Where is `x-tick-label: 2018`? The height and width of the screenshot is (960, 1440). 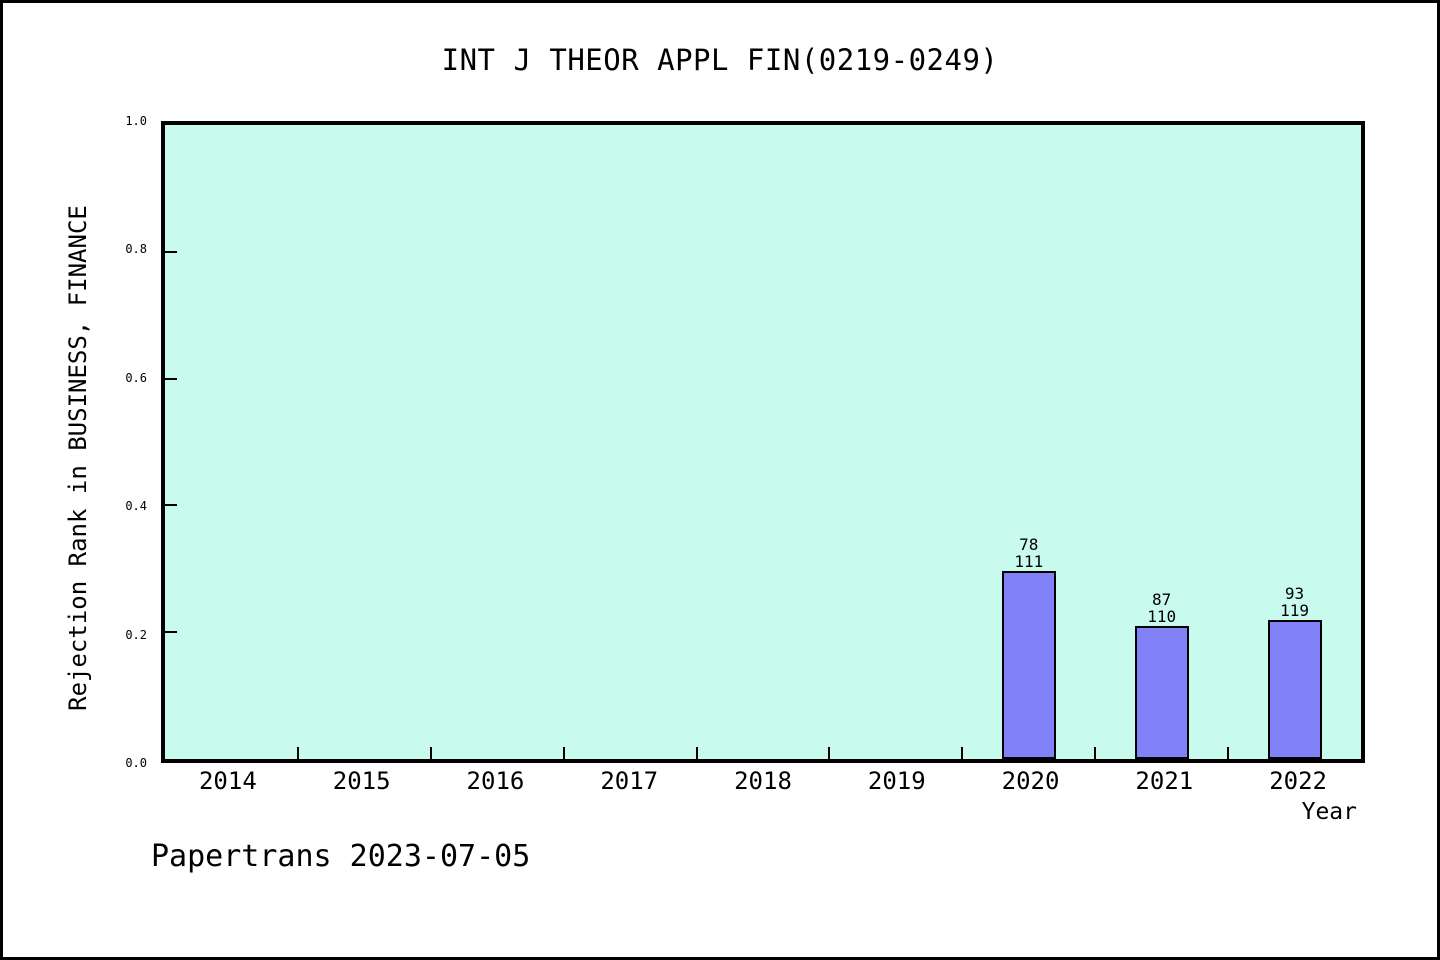
x-tick-label: 2018 is located at coordinates (763, 781).